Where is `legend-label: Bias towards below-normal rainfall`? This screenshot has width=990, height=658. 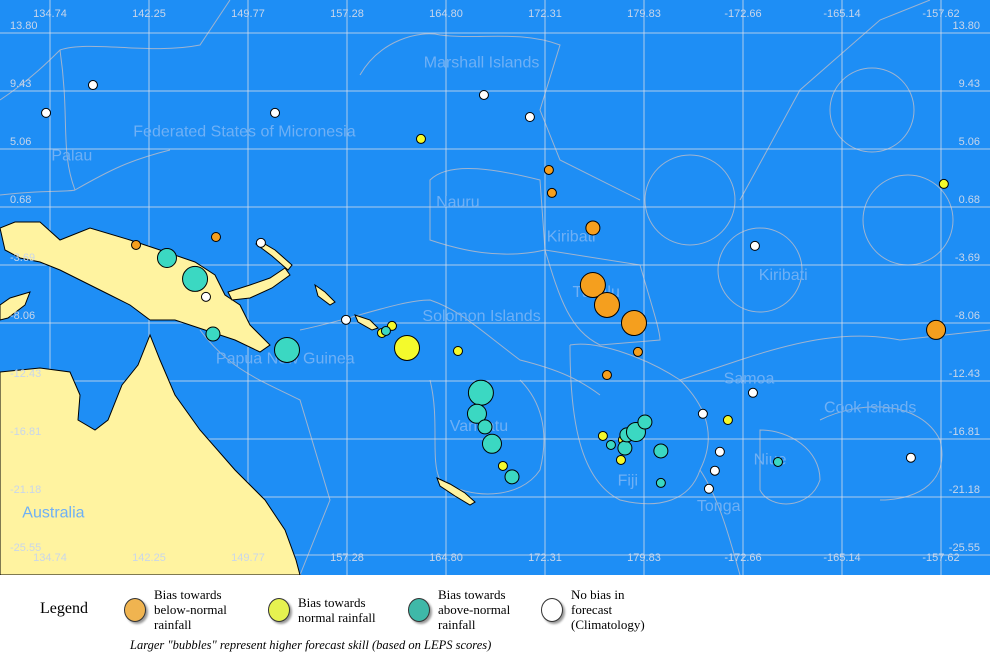 legend-label: Bias towards below-normal rainfall is located at coordinates (190, 609).